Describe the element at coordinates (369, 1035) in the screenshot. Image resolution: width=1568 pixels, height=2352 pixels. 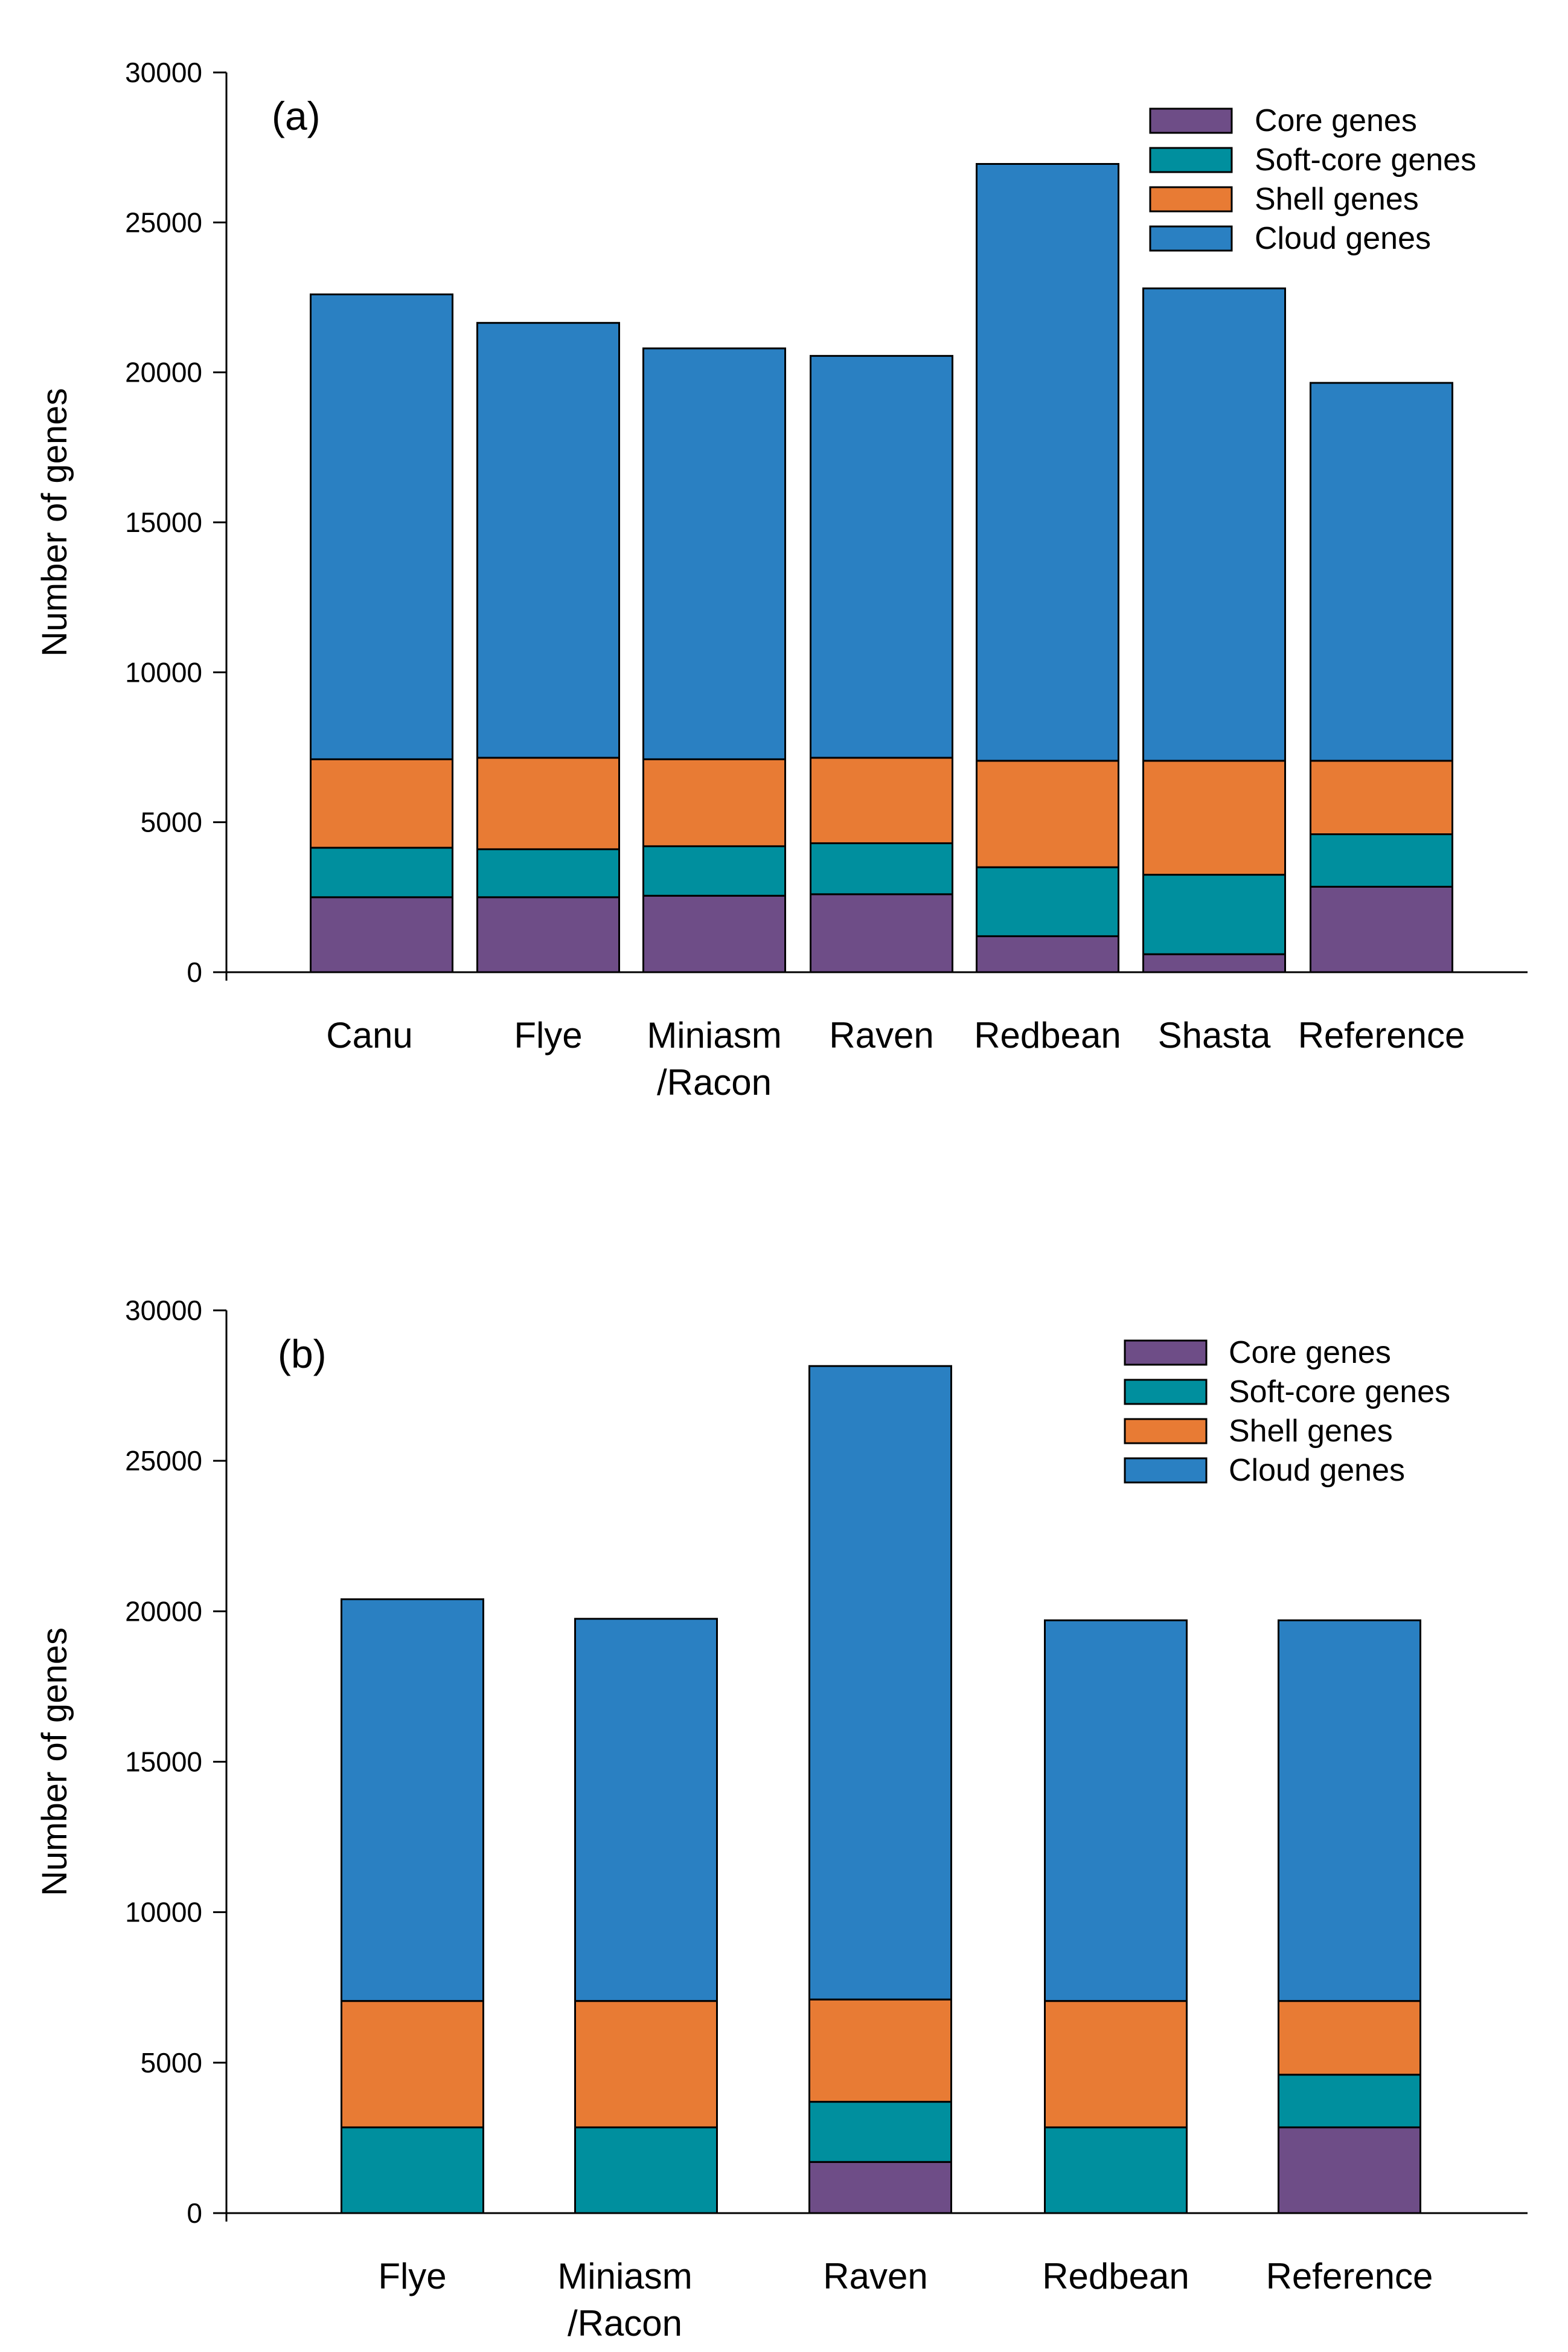
I see `x-tick-label: Canu` at that location.